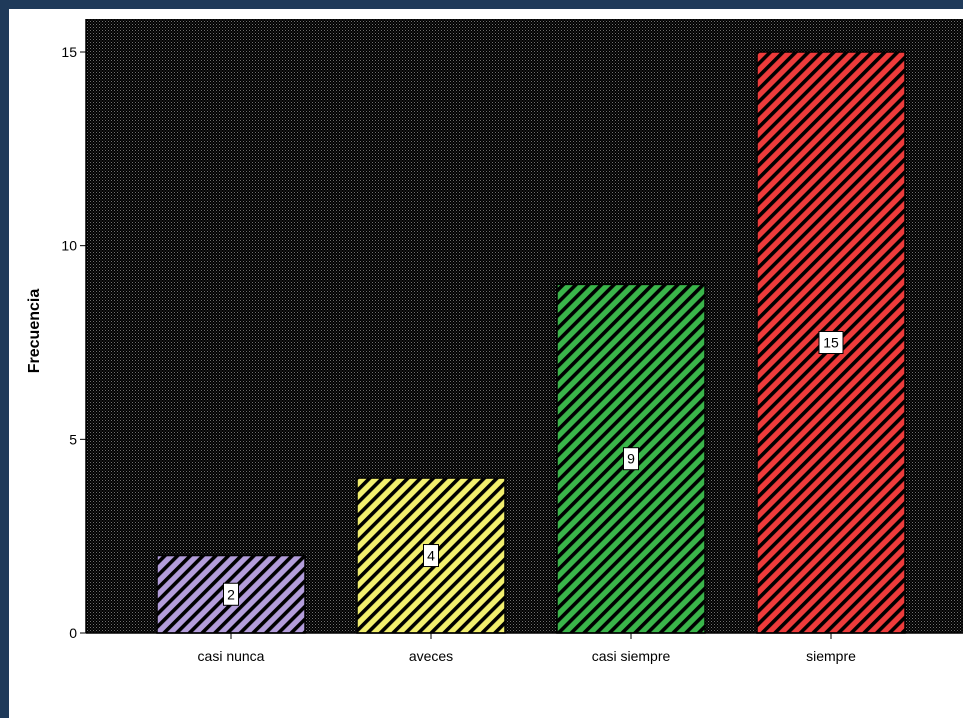 The width and height of the screenshot is (963, 718). I want to click on y-tick-label: 5, so click(73, 439).